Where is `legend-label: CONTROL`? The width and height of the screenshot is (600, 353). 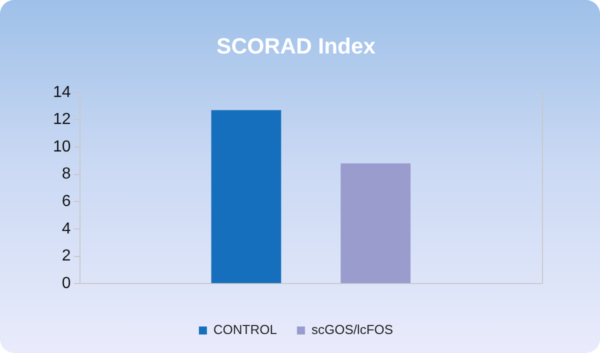 legend-label: CONTROL is located at coordinates (245, 330).